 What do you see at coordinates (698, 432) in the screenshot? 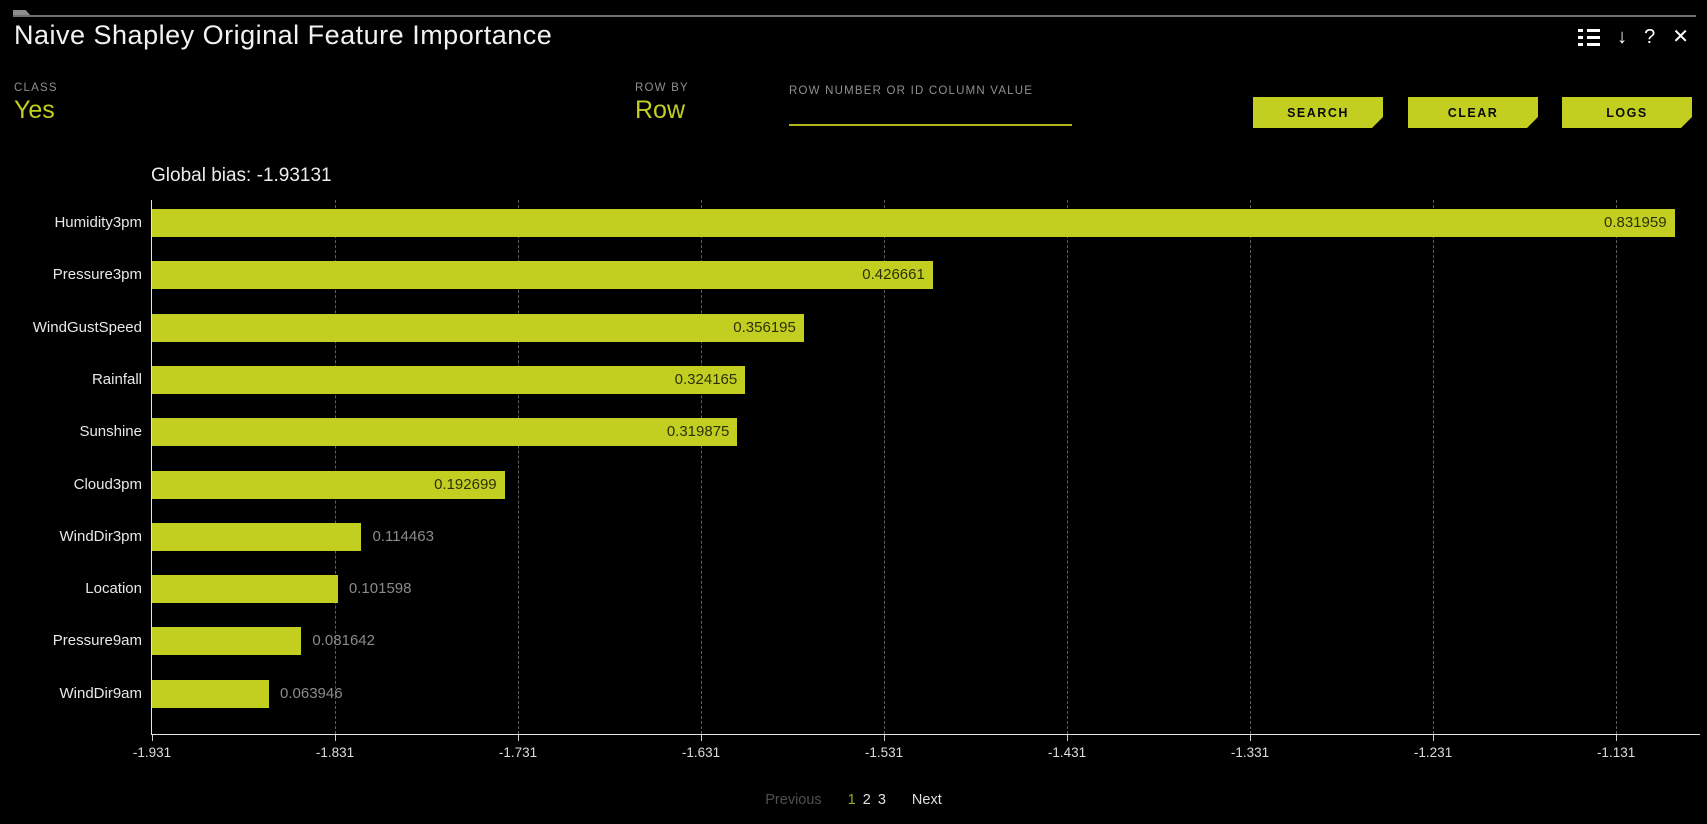
I see `bar-value-label: 0.319875` at bounding box center [698, 432].